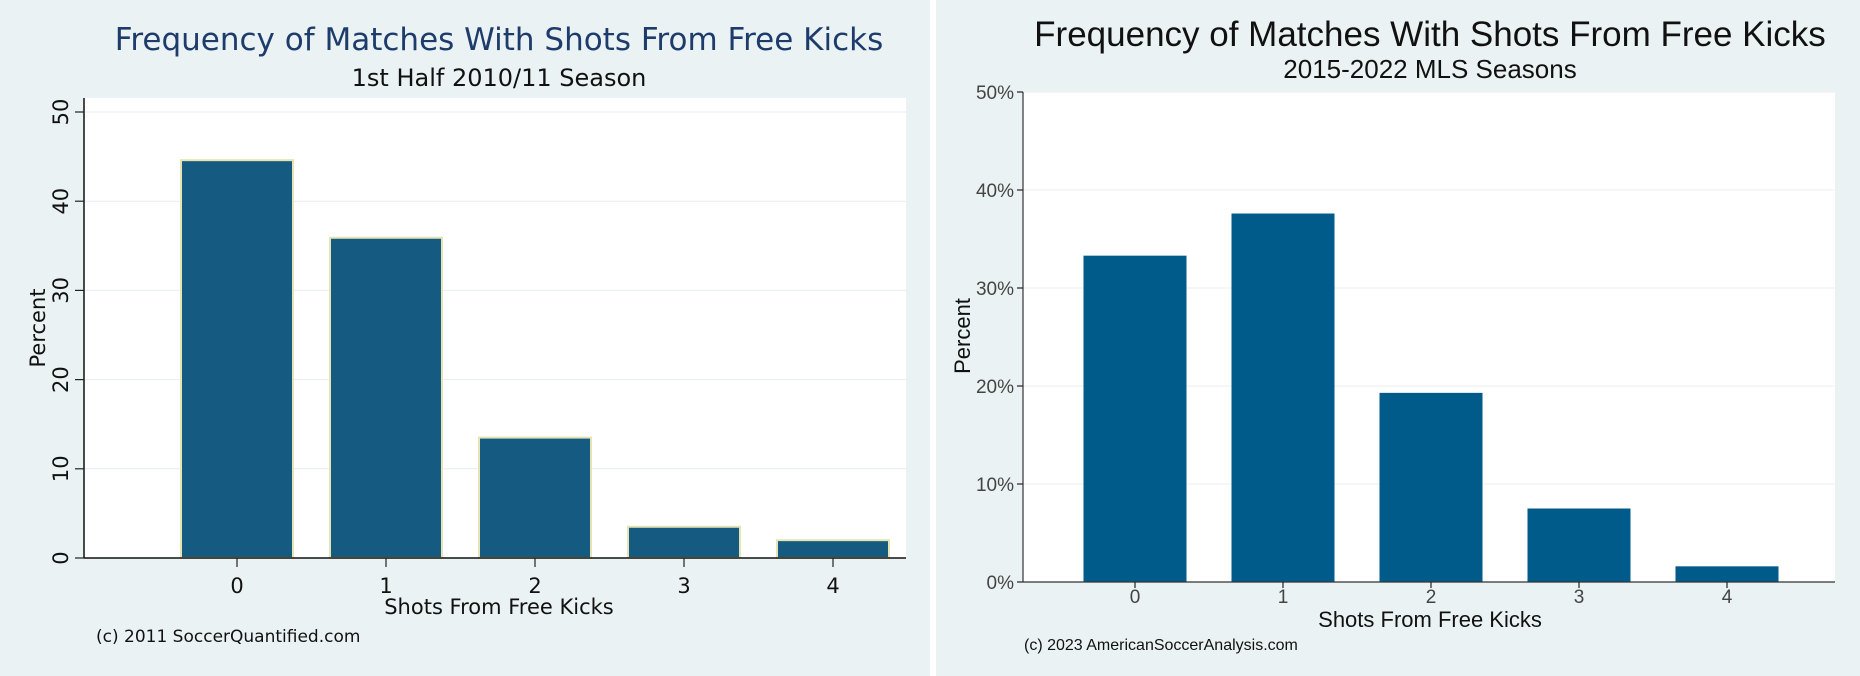 The image size is (1860, 676). What do you see at coordinates (499, 607) in the screenshot?
I see `left-x-axis-label: Shots From Free Kicks` at bounding box center [499, 607].